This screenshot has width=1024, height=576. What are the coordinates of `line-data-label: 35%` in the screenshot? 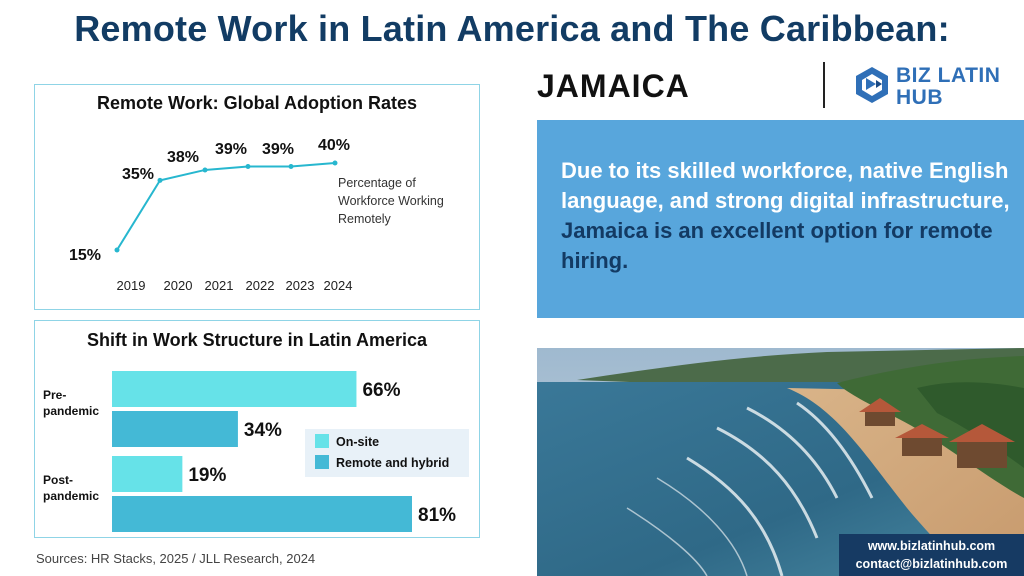 It's located at (138, 174).